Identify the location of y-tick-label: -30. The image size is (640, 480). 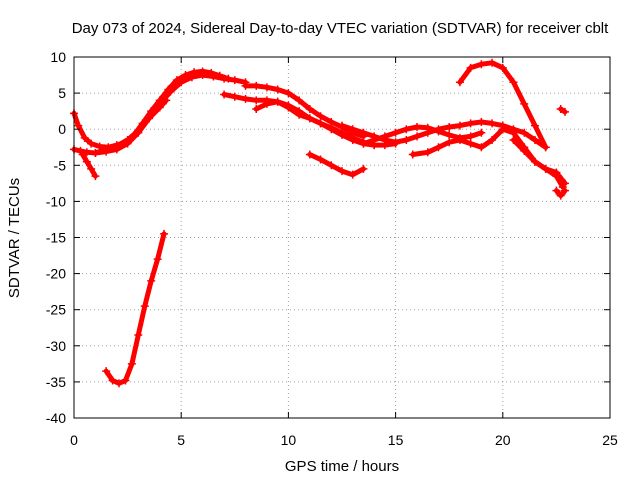
(56, 346).